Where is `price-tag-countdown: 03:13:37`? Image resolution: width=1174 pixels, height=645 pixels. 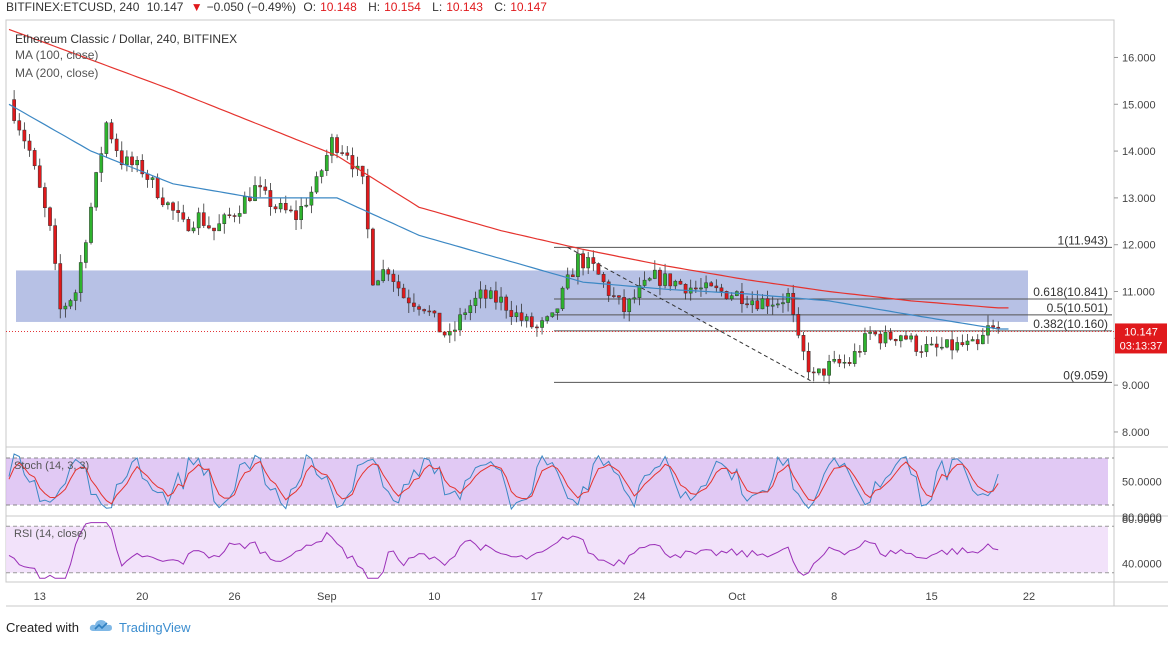
price-tag-countdown: 03:13:37 is located at coordinates (1141, 346).